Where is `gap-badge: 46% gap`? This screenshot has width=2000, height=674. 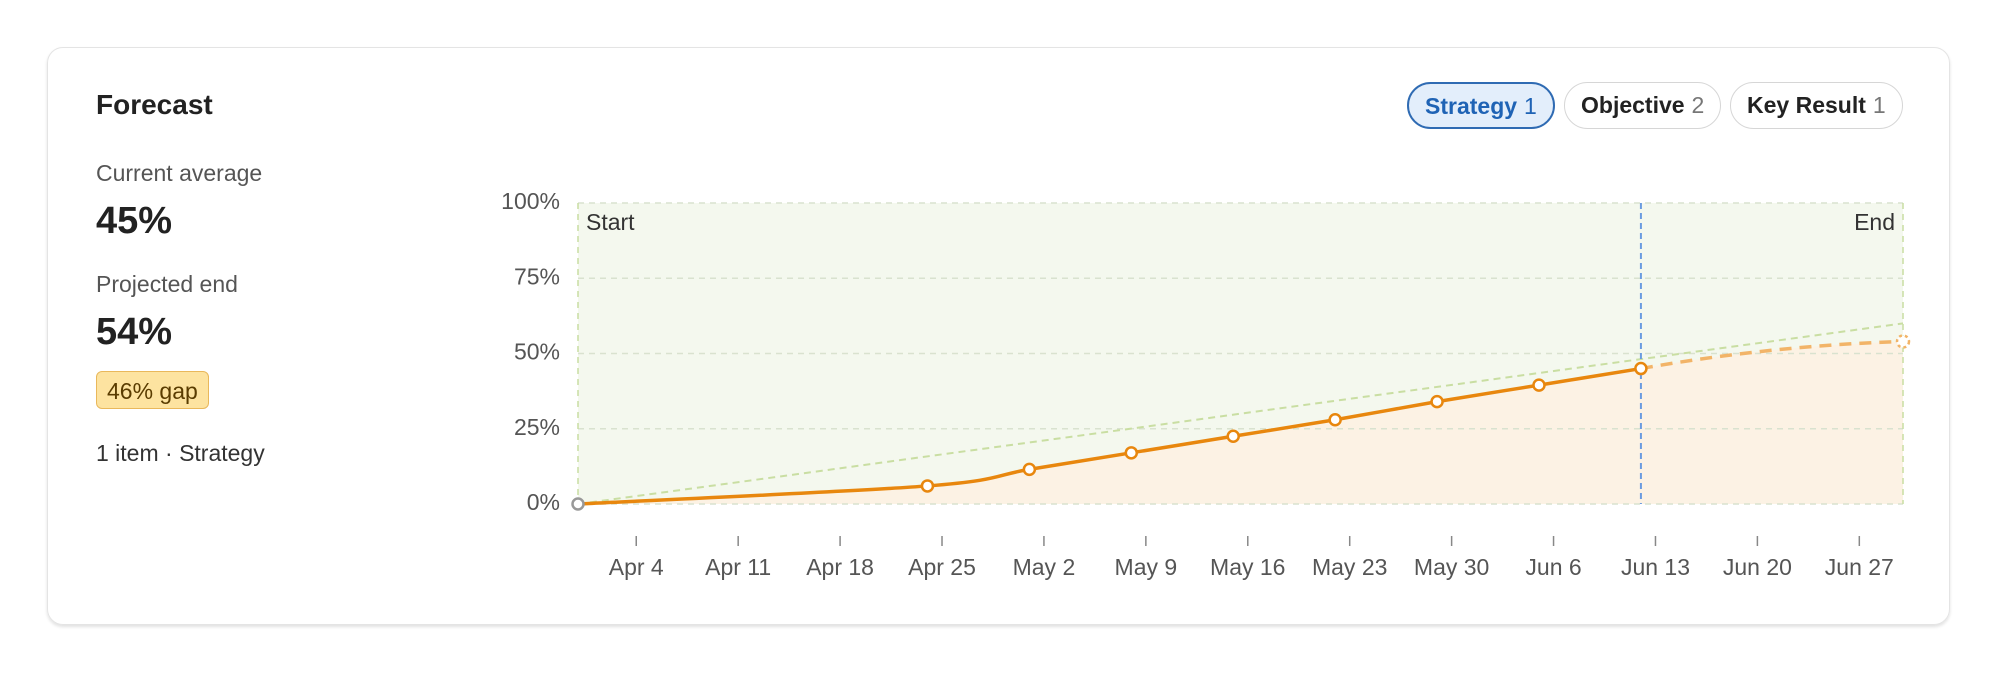 gap-badge: 46% gap is located at coordinates (152, 390).